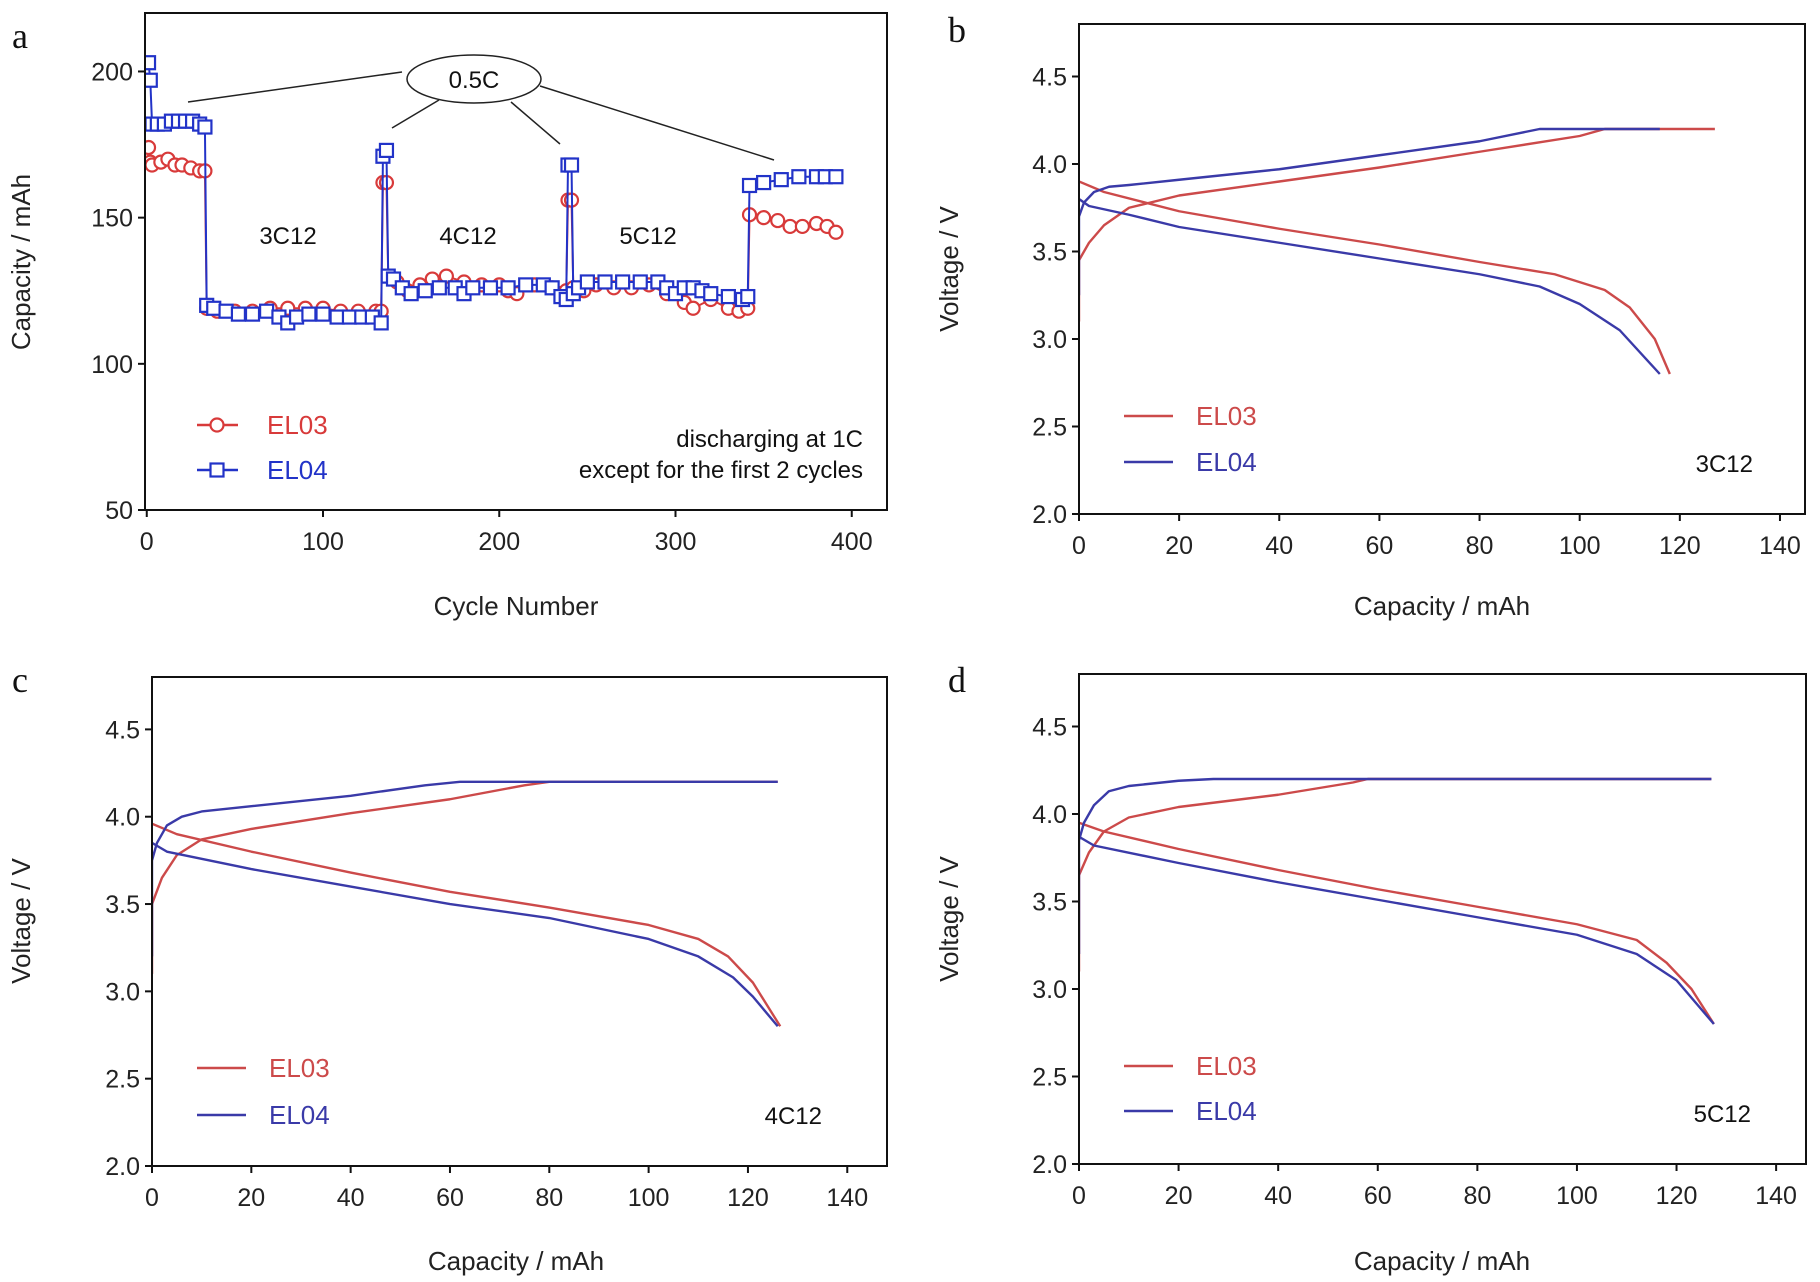  Describe the element at coordinates (119, 511) in the screenshot. I see `y-tick-label: 50` at that location.